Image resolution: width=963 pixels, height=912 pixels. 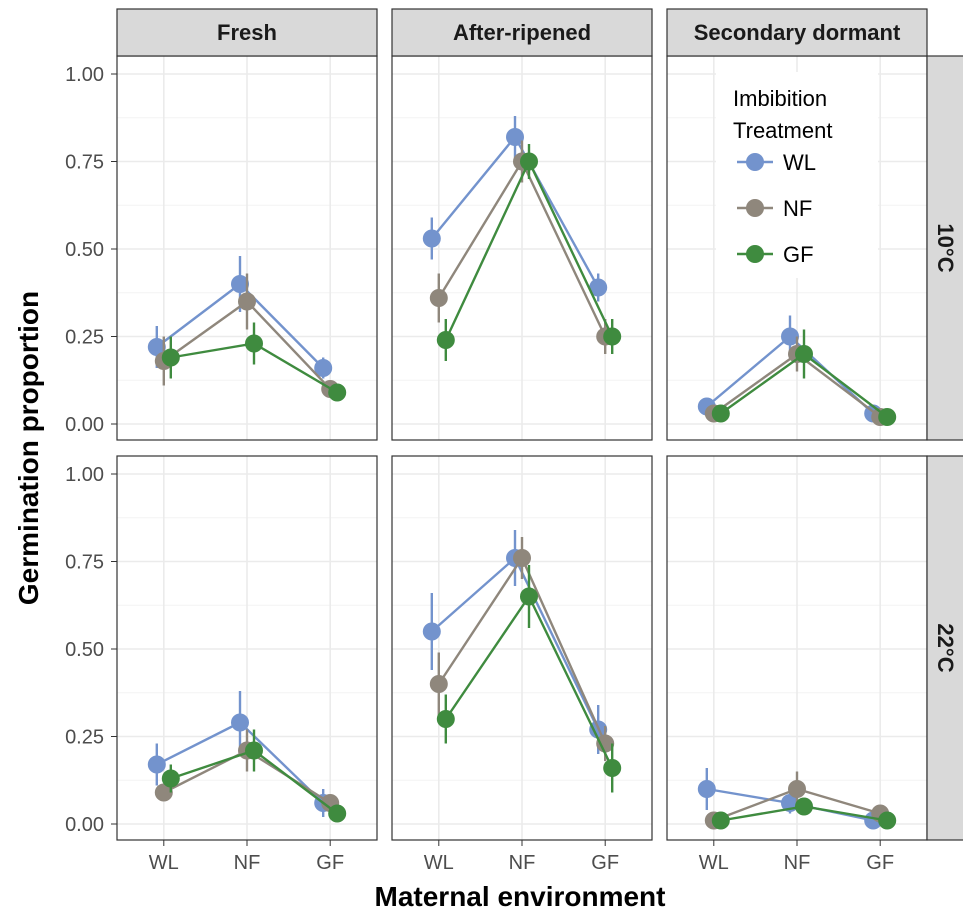 I want to click on legend-title-line2: Treatment, so click(x=782, y=130).